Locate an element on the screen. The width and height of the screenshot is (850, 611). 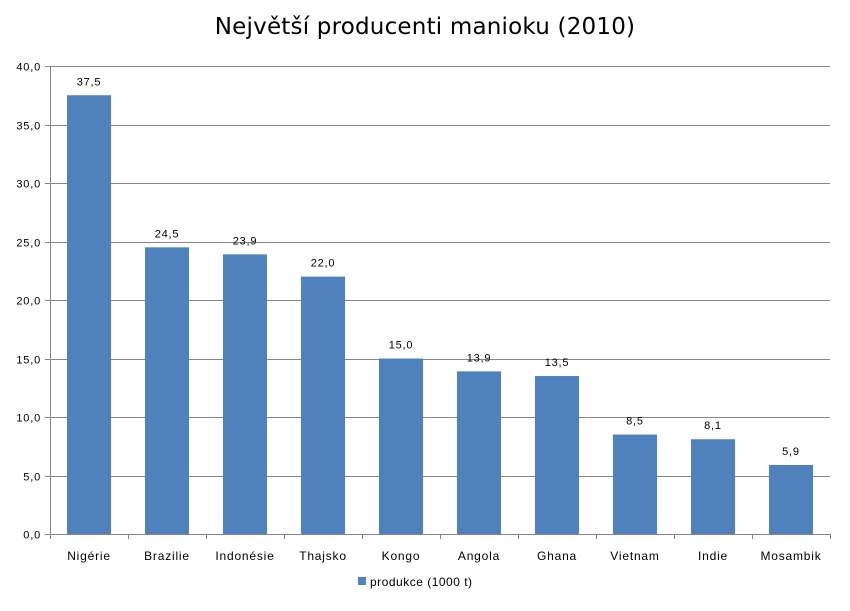
x-category-label: Angola is located at coordinates (479, 556).